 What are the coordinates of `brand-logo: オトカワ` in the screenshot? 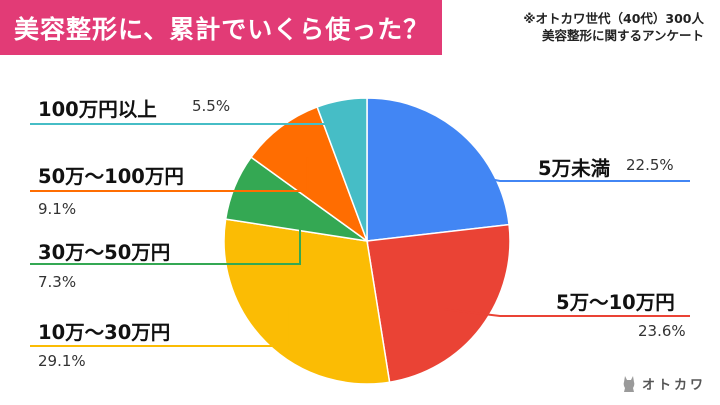 It's located at (664, 383).